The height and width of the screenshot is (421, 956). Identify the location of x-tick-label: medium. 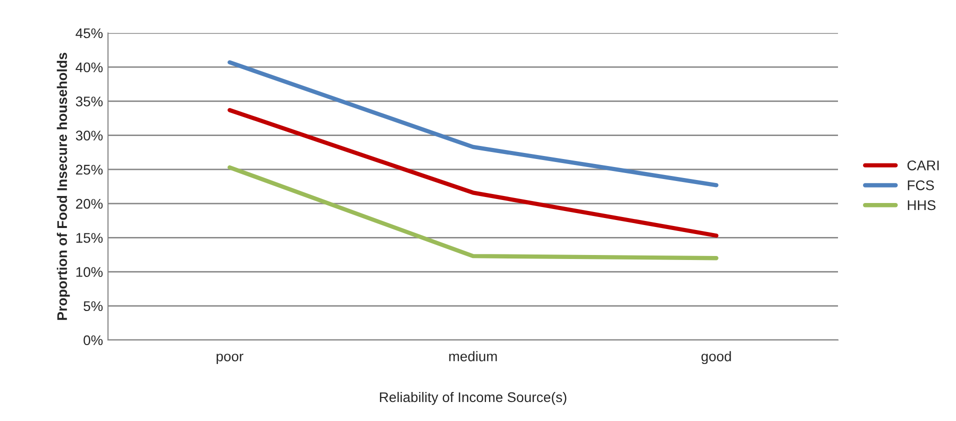
(473, 356).